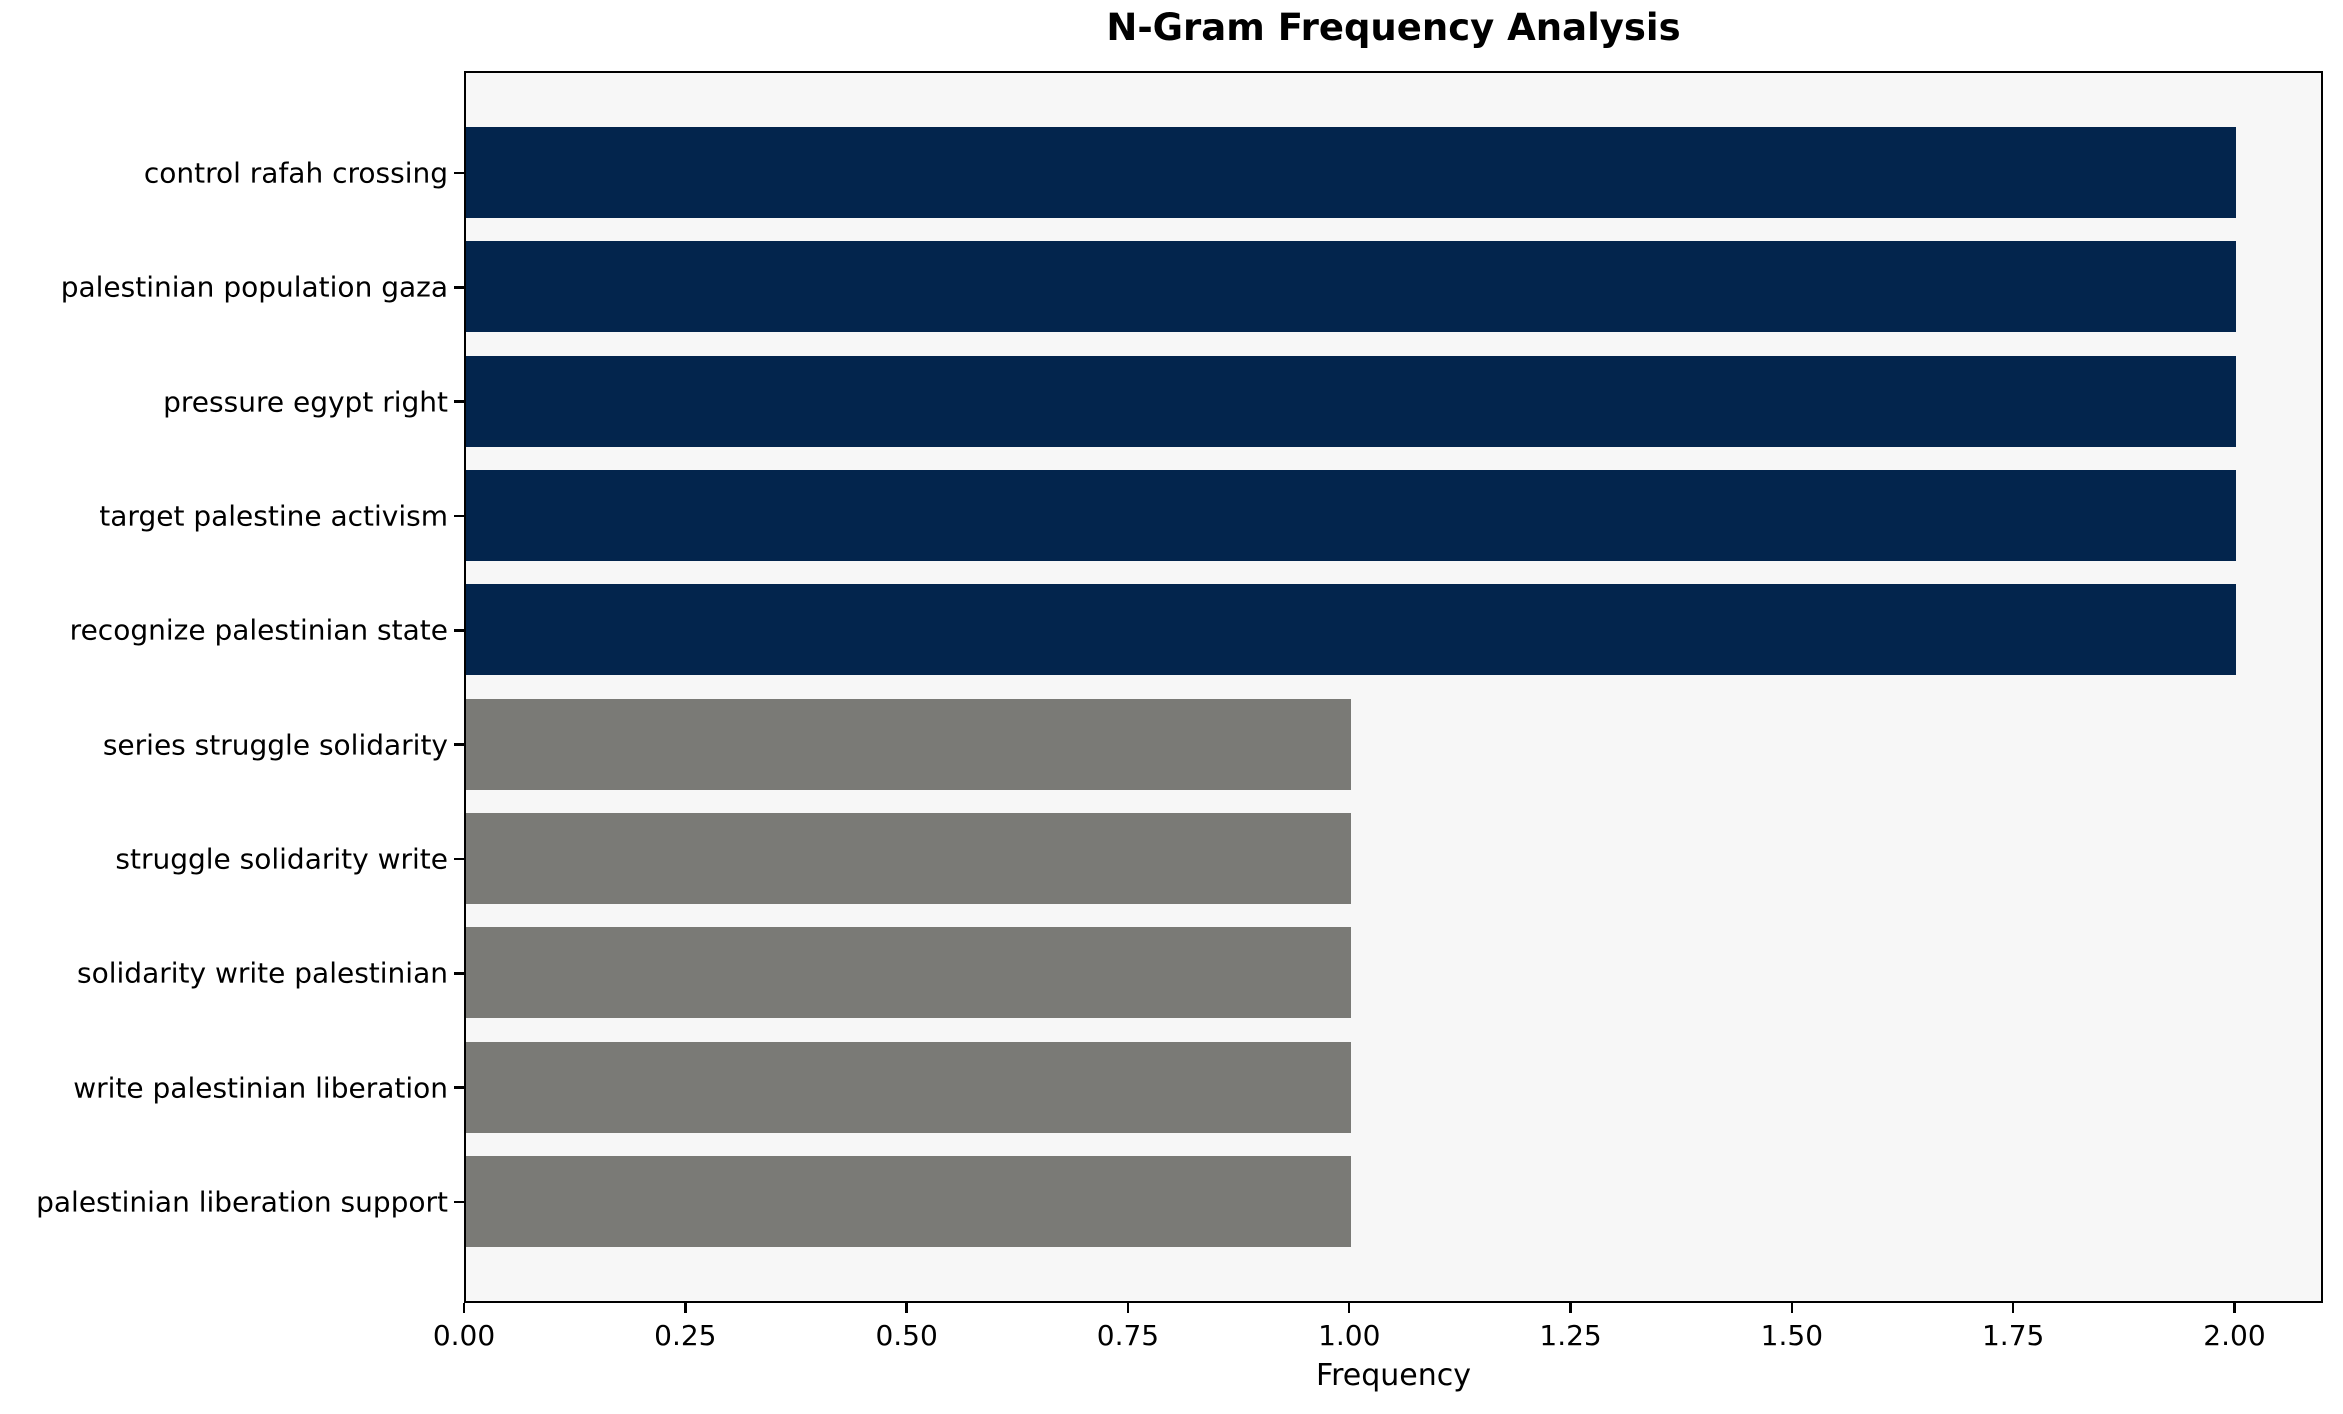 The image size is (2343, 1414). What do you see at coordinates (242, 1202) in the screenshot?
I see `y-tick-label: palestinian liberation support` at bounding box center [242, 1202].